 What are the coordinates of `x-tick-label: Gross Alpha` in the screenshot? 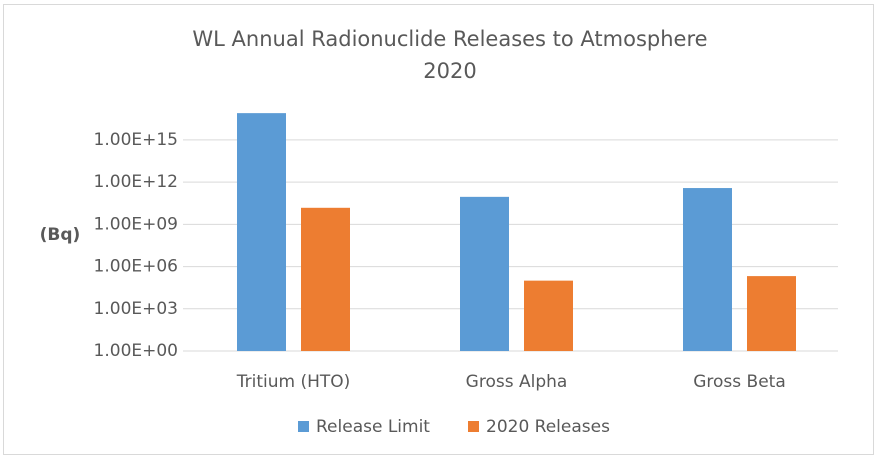 It's located at (517, 382).